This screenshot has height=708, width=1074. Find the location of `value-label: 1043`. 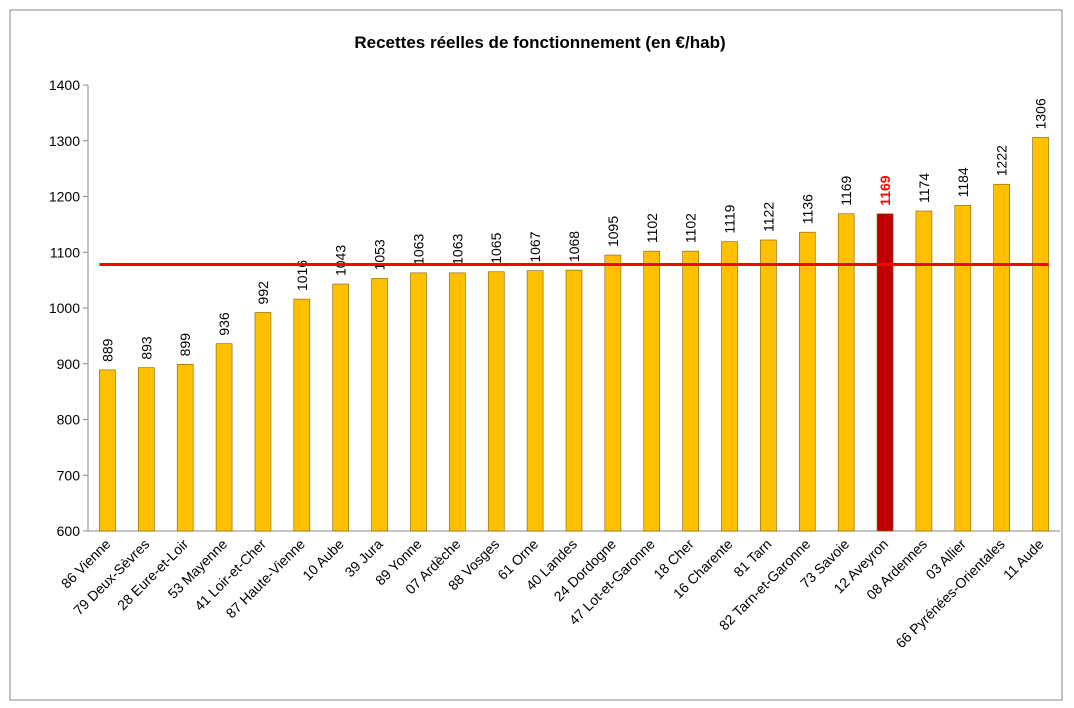

value-label: 1043 is located at coordinates (341, 260).